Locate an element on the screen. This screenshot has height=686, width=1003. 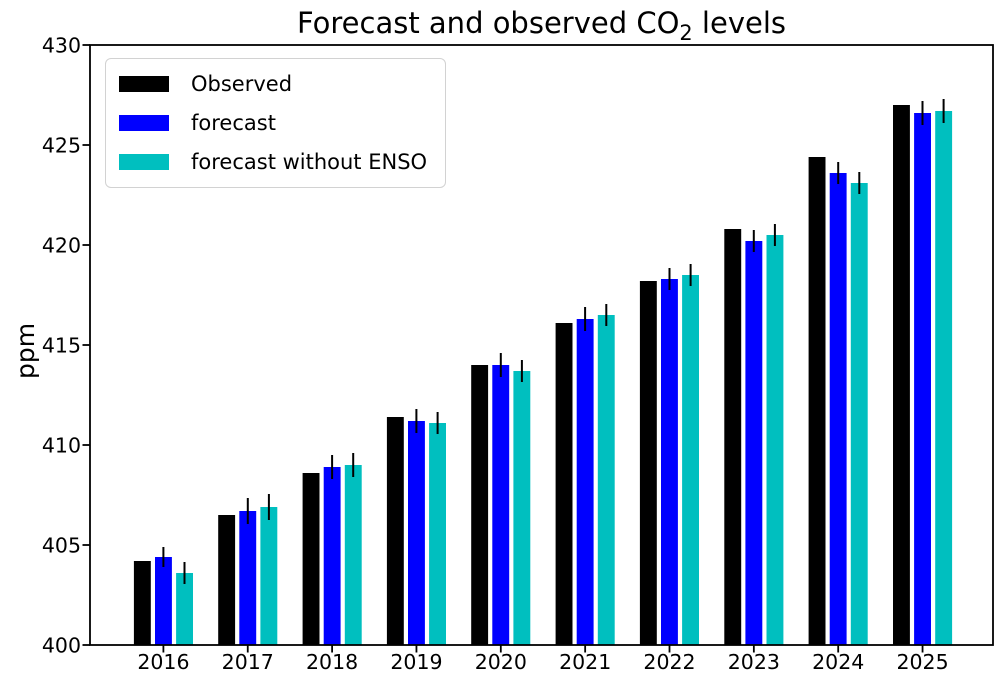
x-tick-label-2020: 2020 is located at coordinates (501, 662).